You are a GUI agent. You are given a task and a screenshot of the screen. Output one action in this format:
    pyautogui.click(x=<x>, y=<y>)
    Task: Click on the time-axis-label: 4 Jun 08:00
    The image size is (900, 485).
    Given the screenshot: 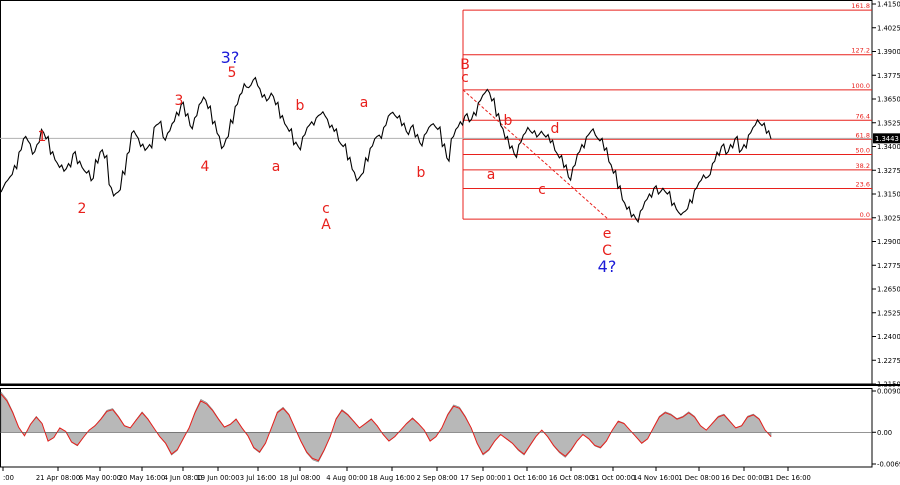 What is the action you would take?
    pyautogui.click(x=183, y=478)
    